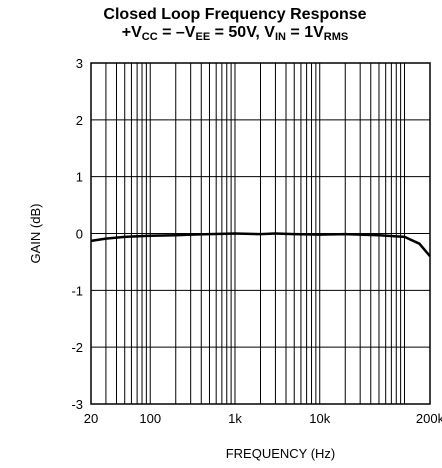 This screenshot has width=442, height=468. I want to click on x-tick-label: 20, so click(91, 418).